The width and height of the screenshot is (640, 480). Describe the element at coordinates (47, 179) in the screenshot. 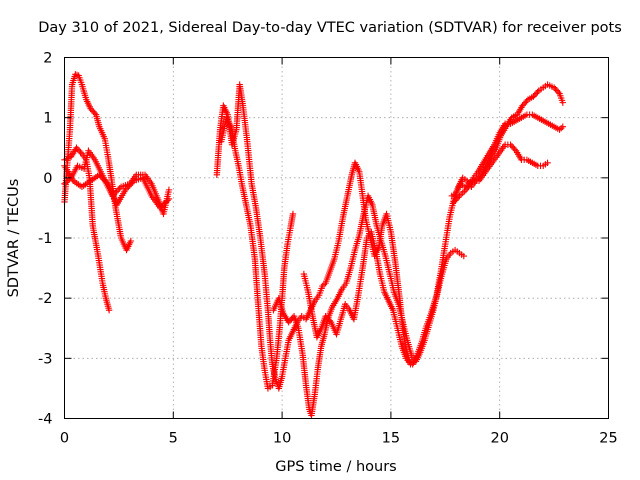

I see `y-tick-label: 0` at that location.